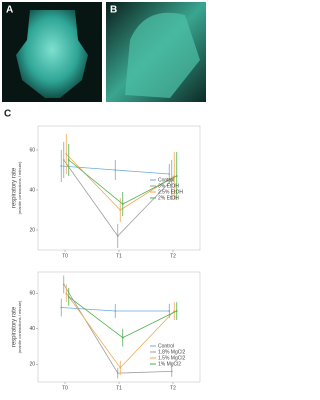 The width and height of the screenshot is (320, 400). What do you see at coordinates (171, 358) in the screenshot?
I see `legend-label: 1.5% MgCl2` at bounding box center [171, 358].